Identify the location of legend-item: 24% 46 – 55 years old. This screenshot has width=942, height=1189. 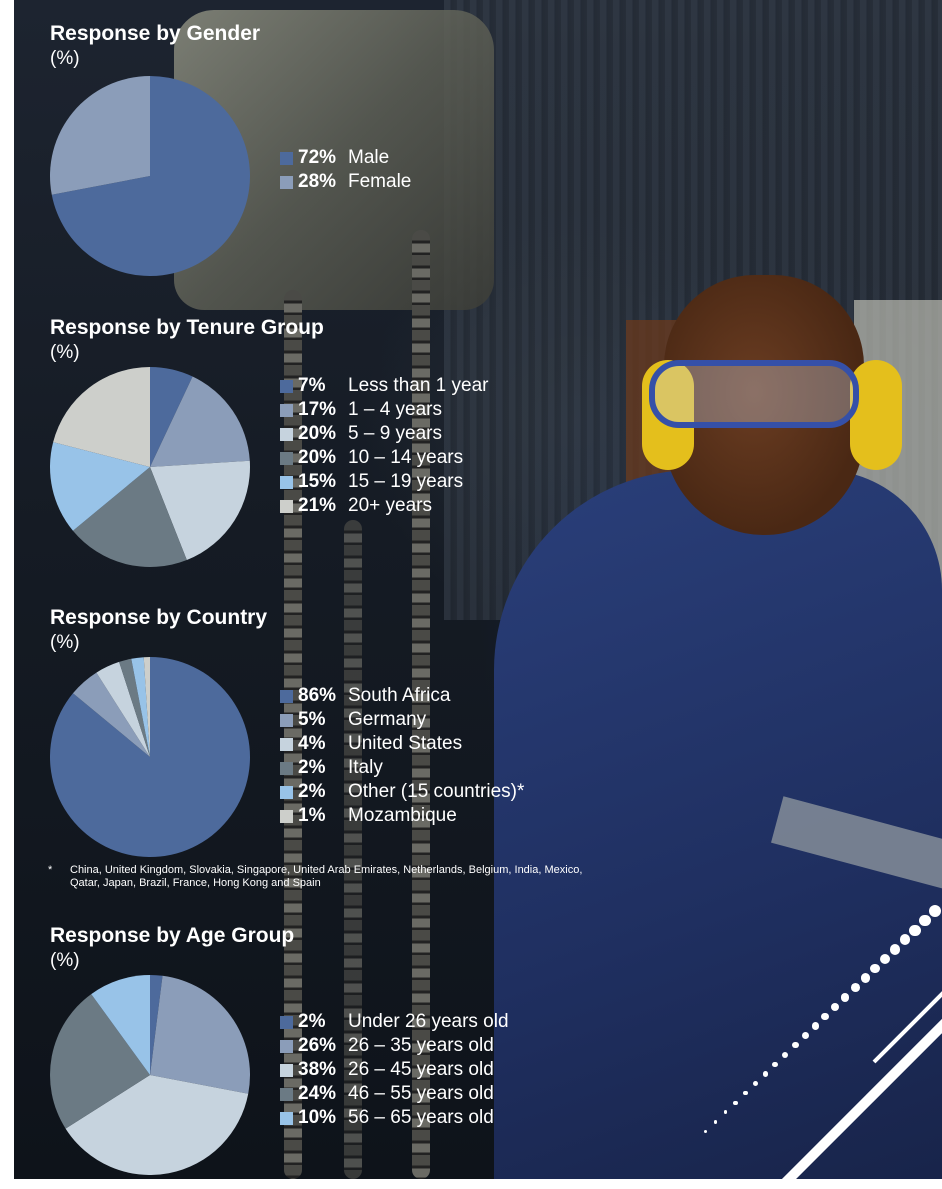
(394, 1094).